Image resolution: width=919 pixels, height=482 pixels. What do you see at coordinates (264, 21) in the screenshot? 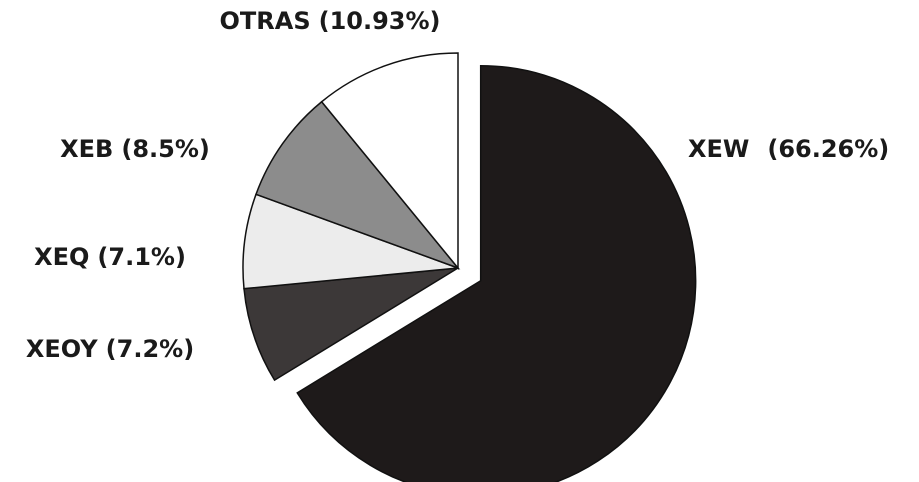
I see `category-label: OTRAS` at bounding box center [264, 21].